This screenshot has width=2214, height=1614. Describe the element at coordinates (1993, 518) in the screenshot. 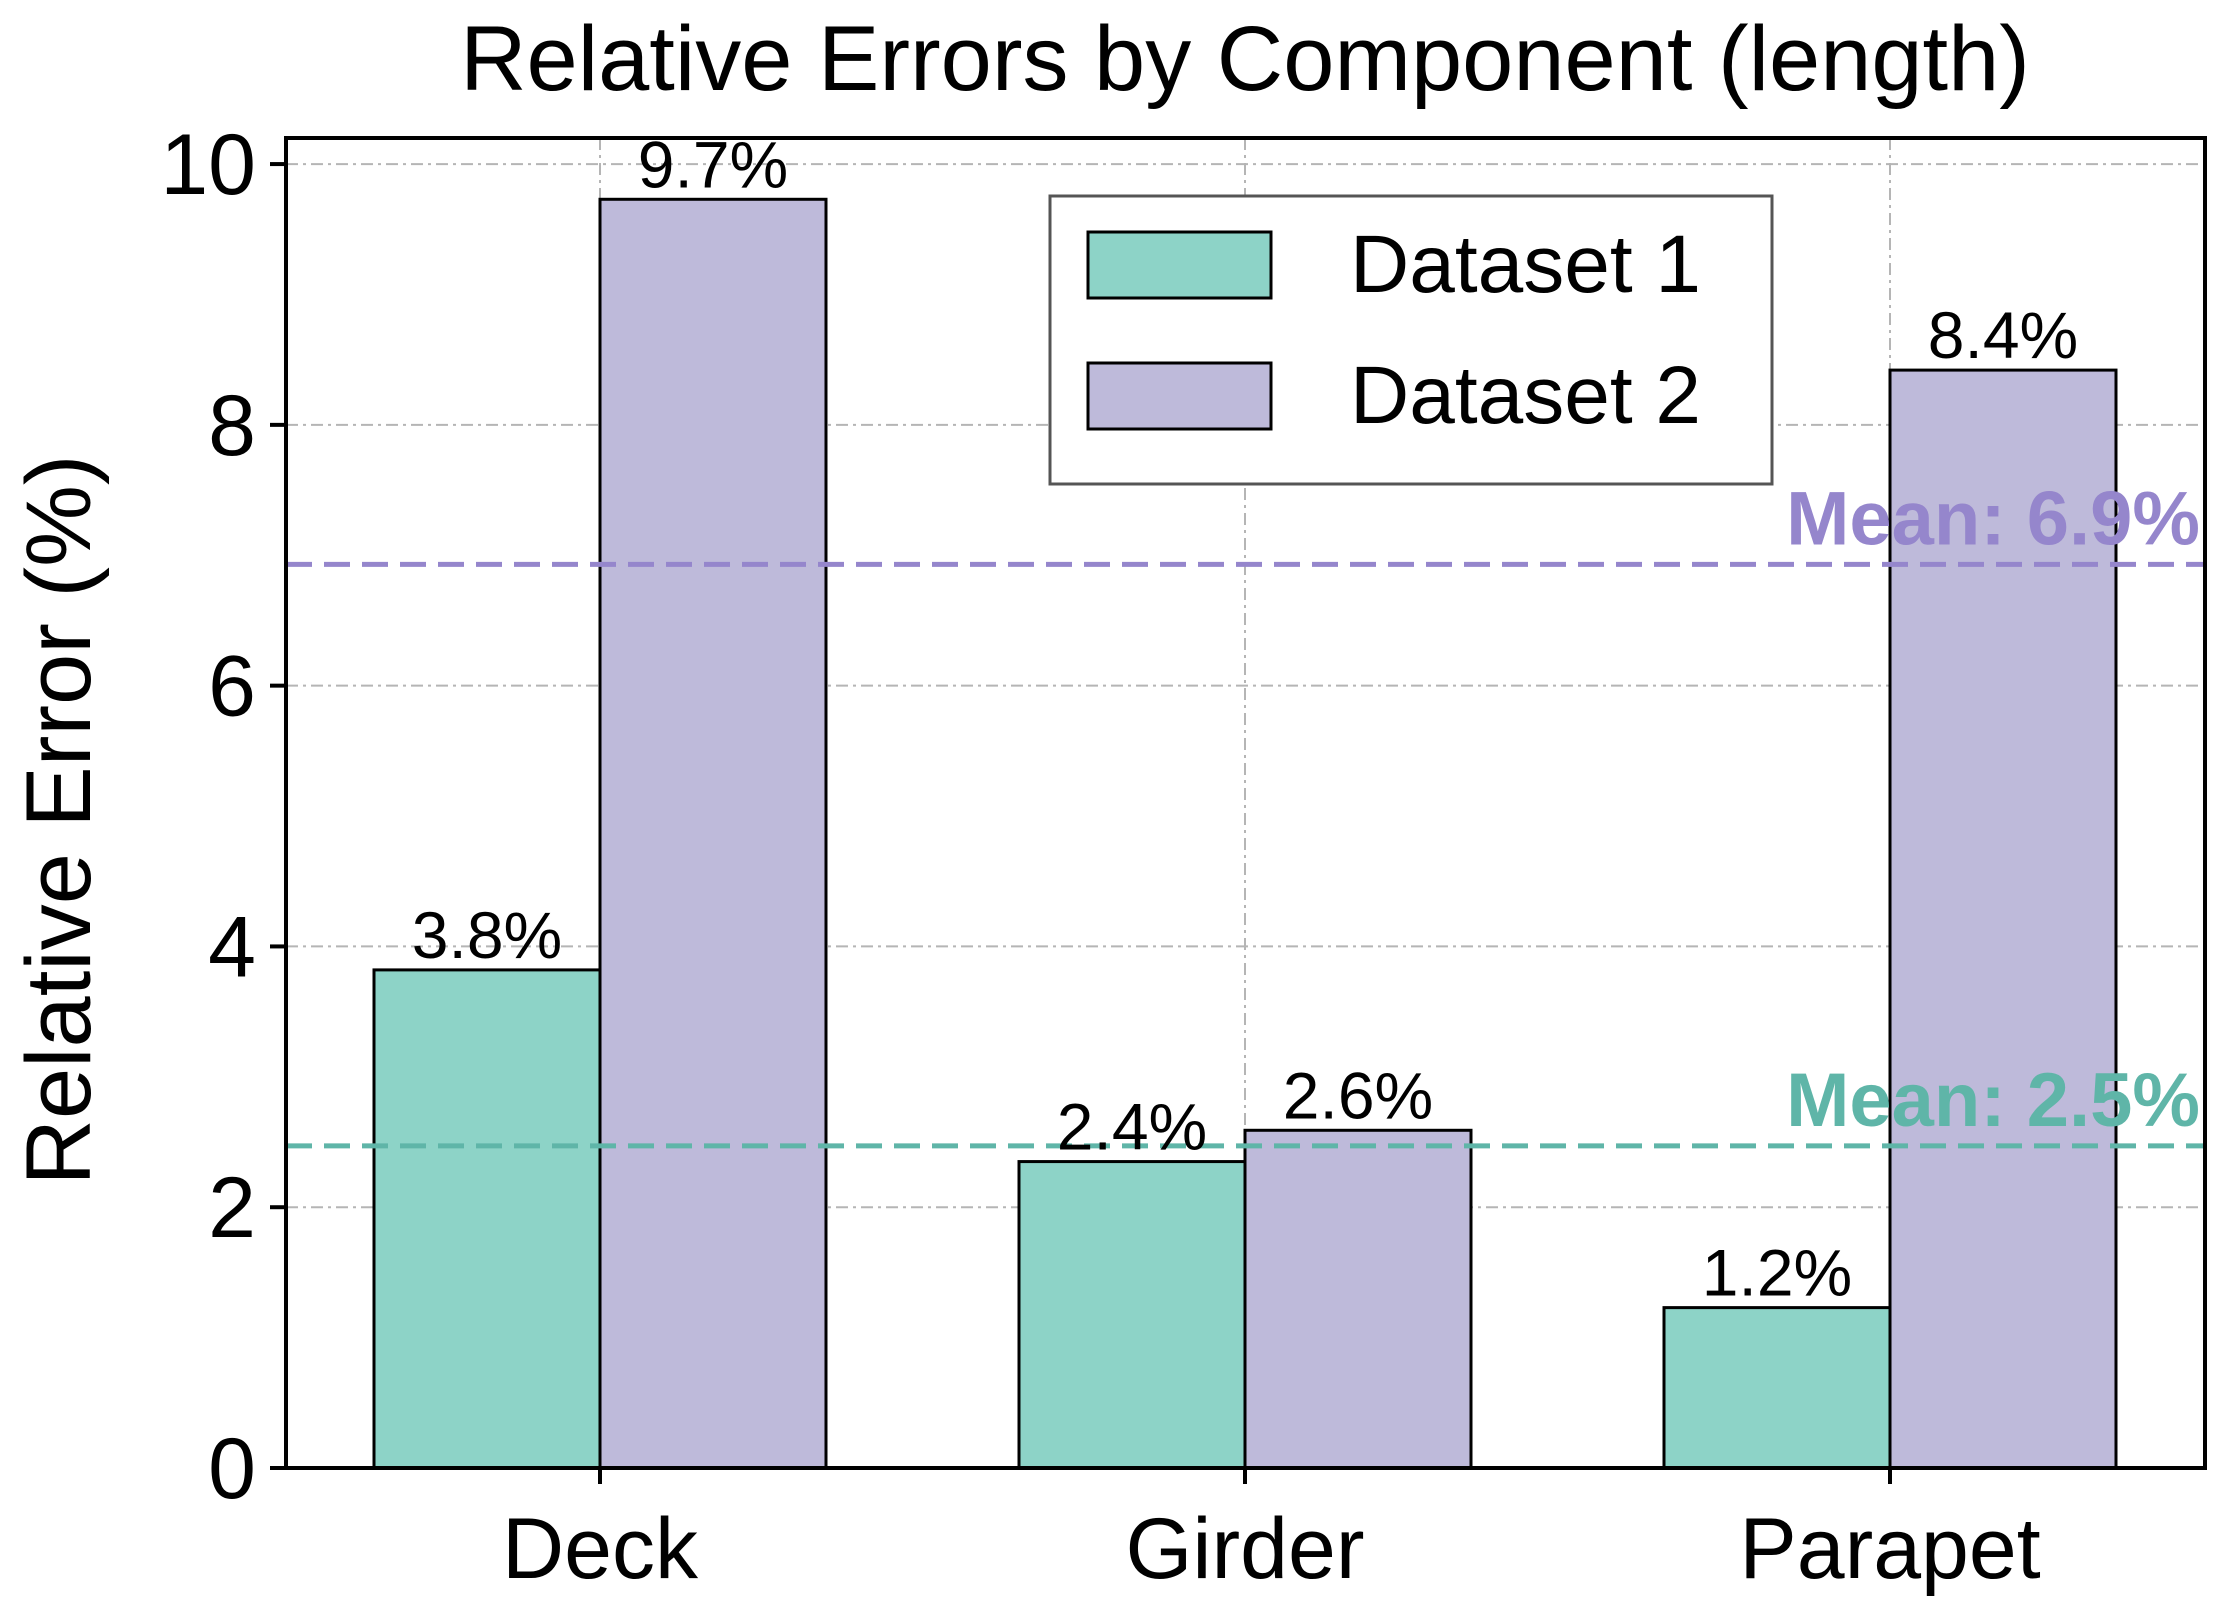

I see `mean-label: Mean: 6.9%` at that location.